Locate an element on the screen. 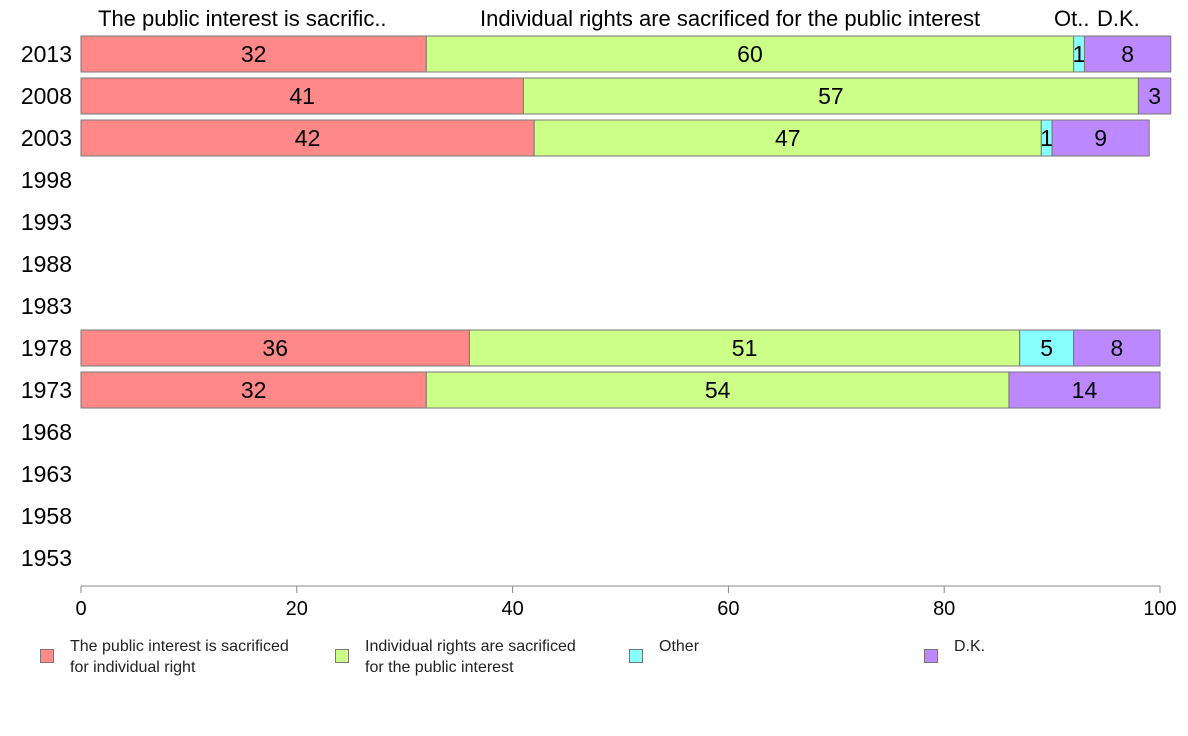 This screenshot has width=1188, height=736. x-tick-label: 100 is located at coordinates (1159, 609).